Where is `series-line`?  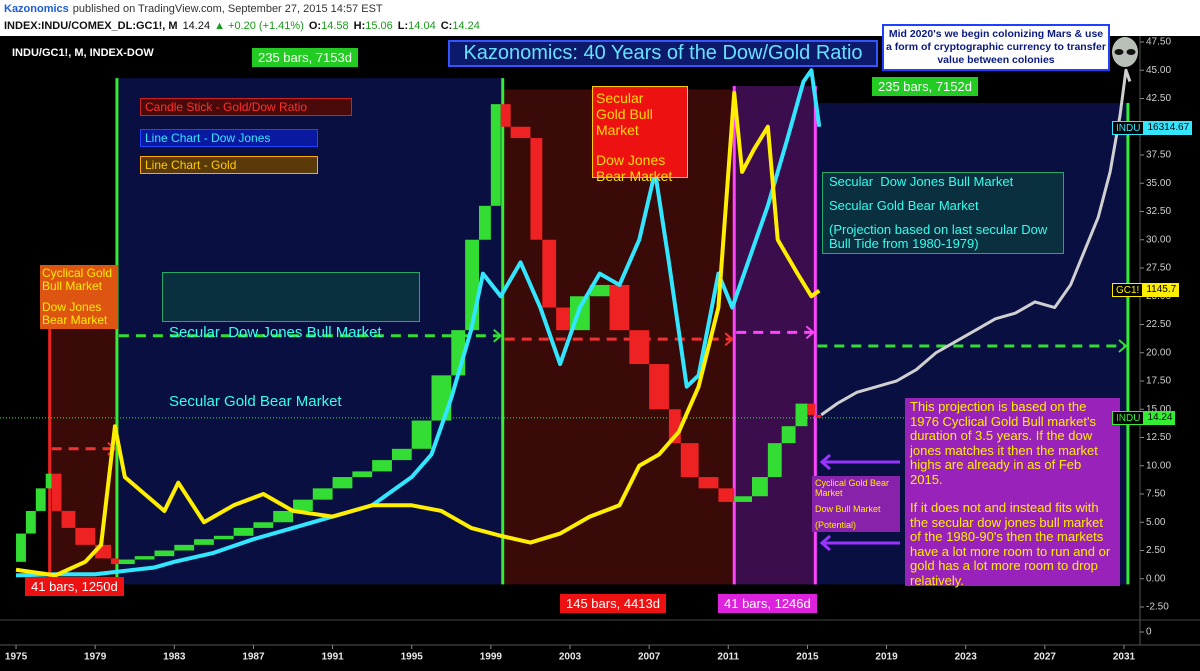 series-line is located at coordinates (976, 242).